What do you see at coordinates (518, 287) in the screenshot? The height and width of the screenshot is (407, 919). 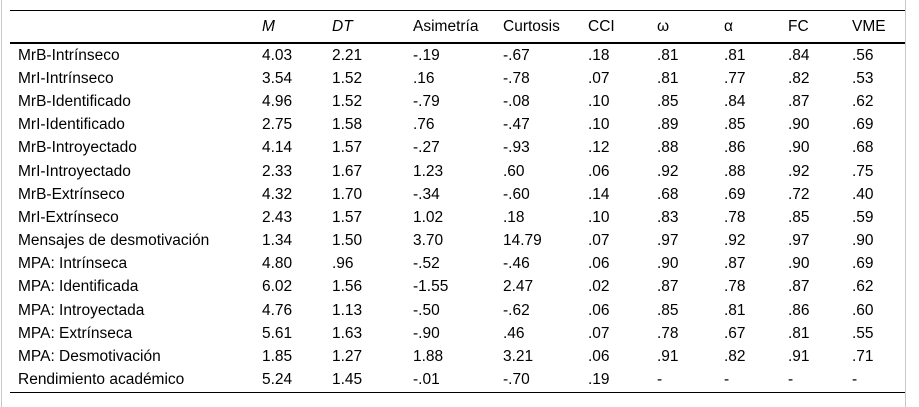 I see `cell-value: 2.47` at bounding box center [518, 287].